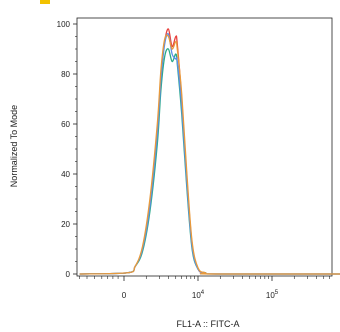 The height and width of the screenshot is (332, 340). I want to click on x-tick-label: 10⁴, so click(198, 295).